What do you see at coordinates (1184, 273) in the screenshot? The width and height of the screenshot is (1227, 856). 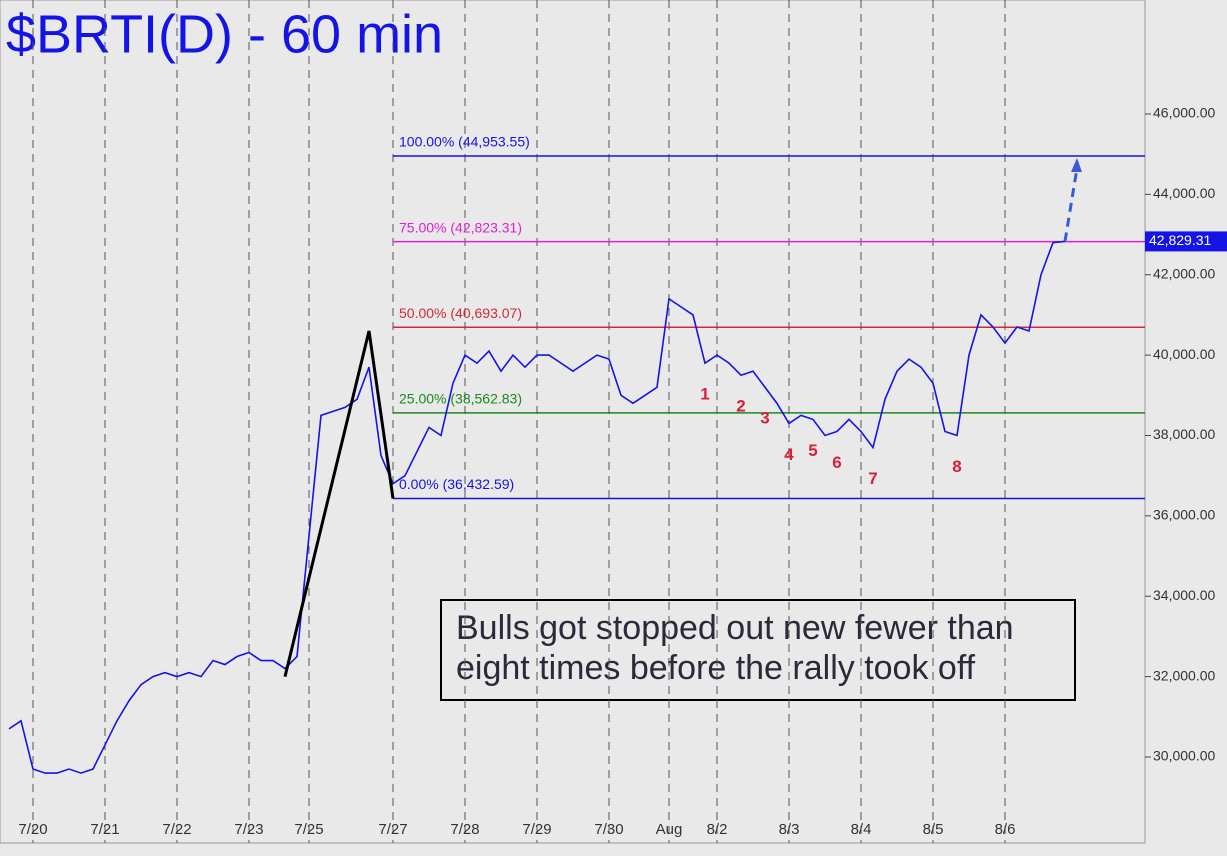 I see `y-tick-label: 42,000.00` at bounding box center [1184, 273].